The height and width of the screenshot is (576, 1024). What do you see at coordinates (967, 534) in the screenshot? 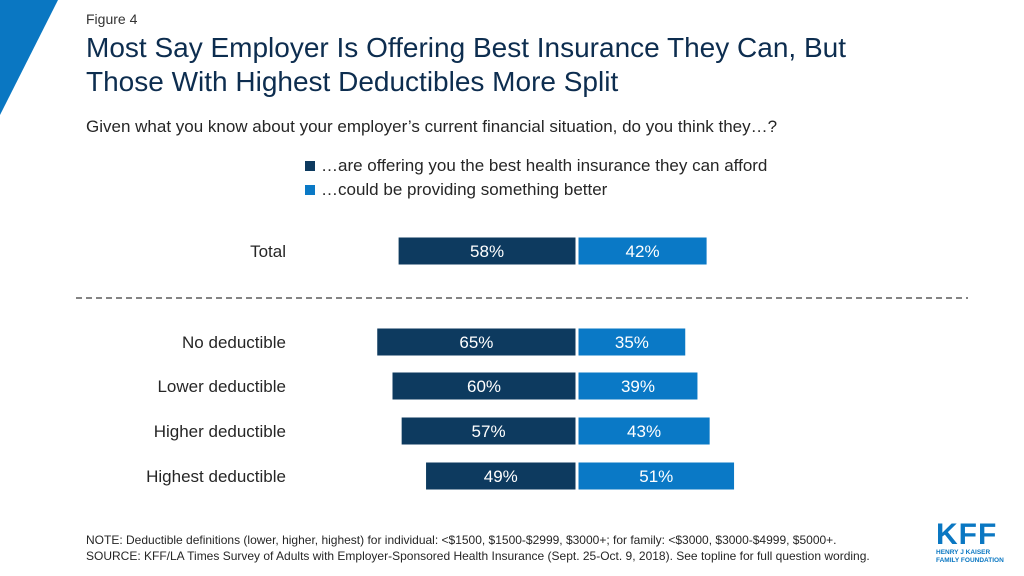
I see `logo-mark: KFF` at bounding box center [967, 534].